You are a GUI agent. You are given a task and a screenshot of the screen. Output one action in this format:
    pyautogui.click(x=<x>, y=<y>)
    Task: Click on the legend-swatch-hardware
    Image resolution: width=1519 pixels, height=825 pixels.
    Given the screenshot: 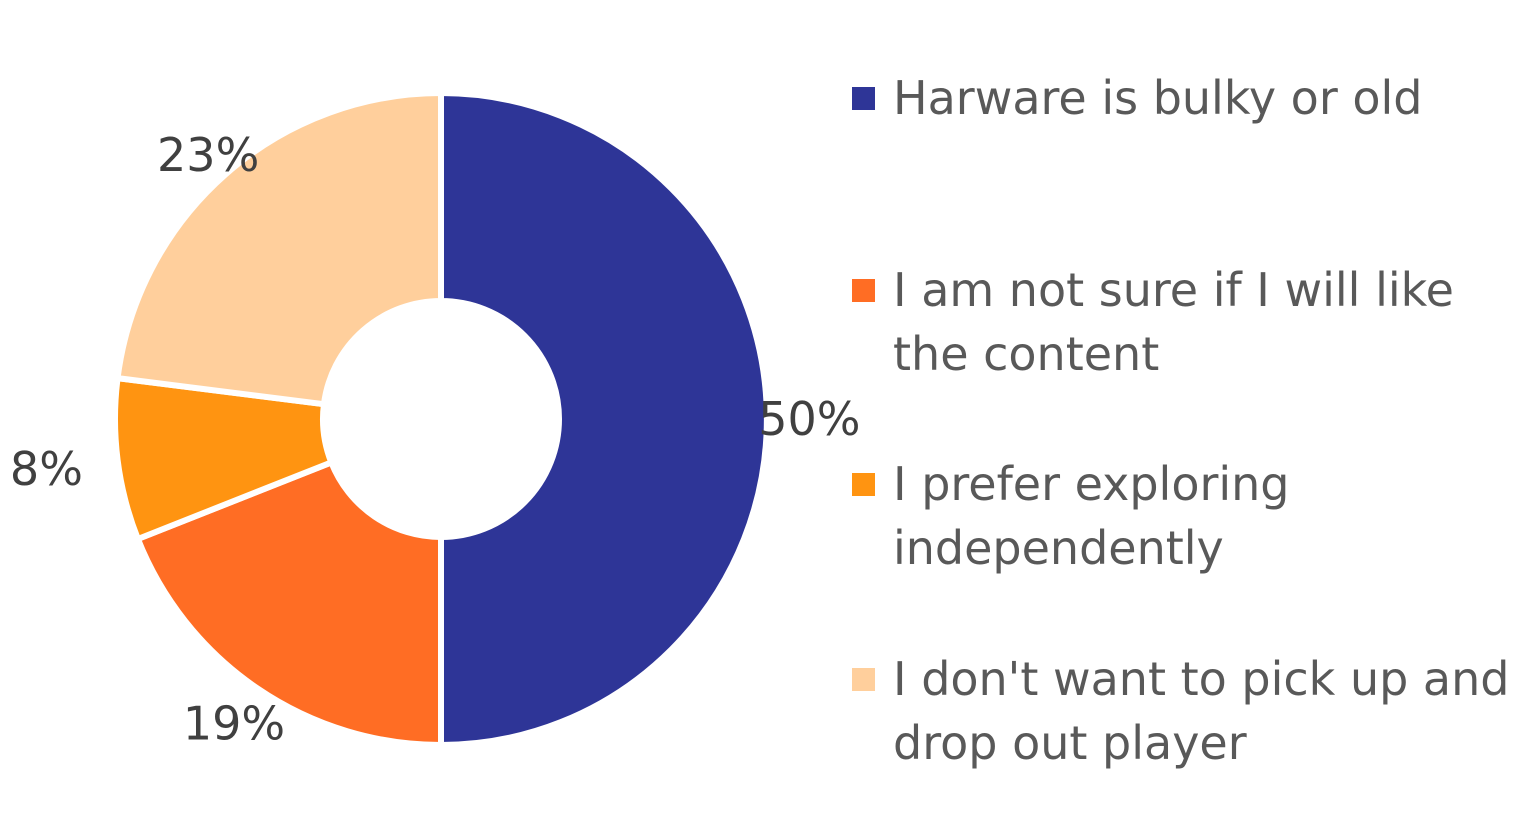 What is the action you would take?
    pyautogui.click(x=863, y=98)
    